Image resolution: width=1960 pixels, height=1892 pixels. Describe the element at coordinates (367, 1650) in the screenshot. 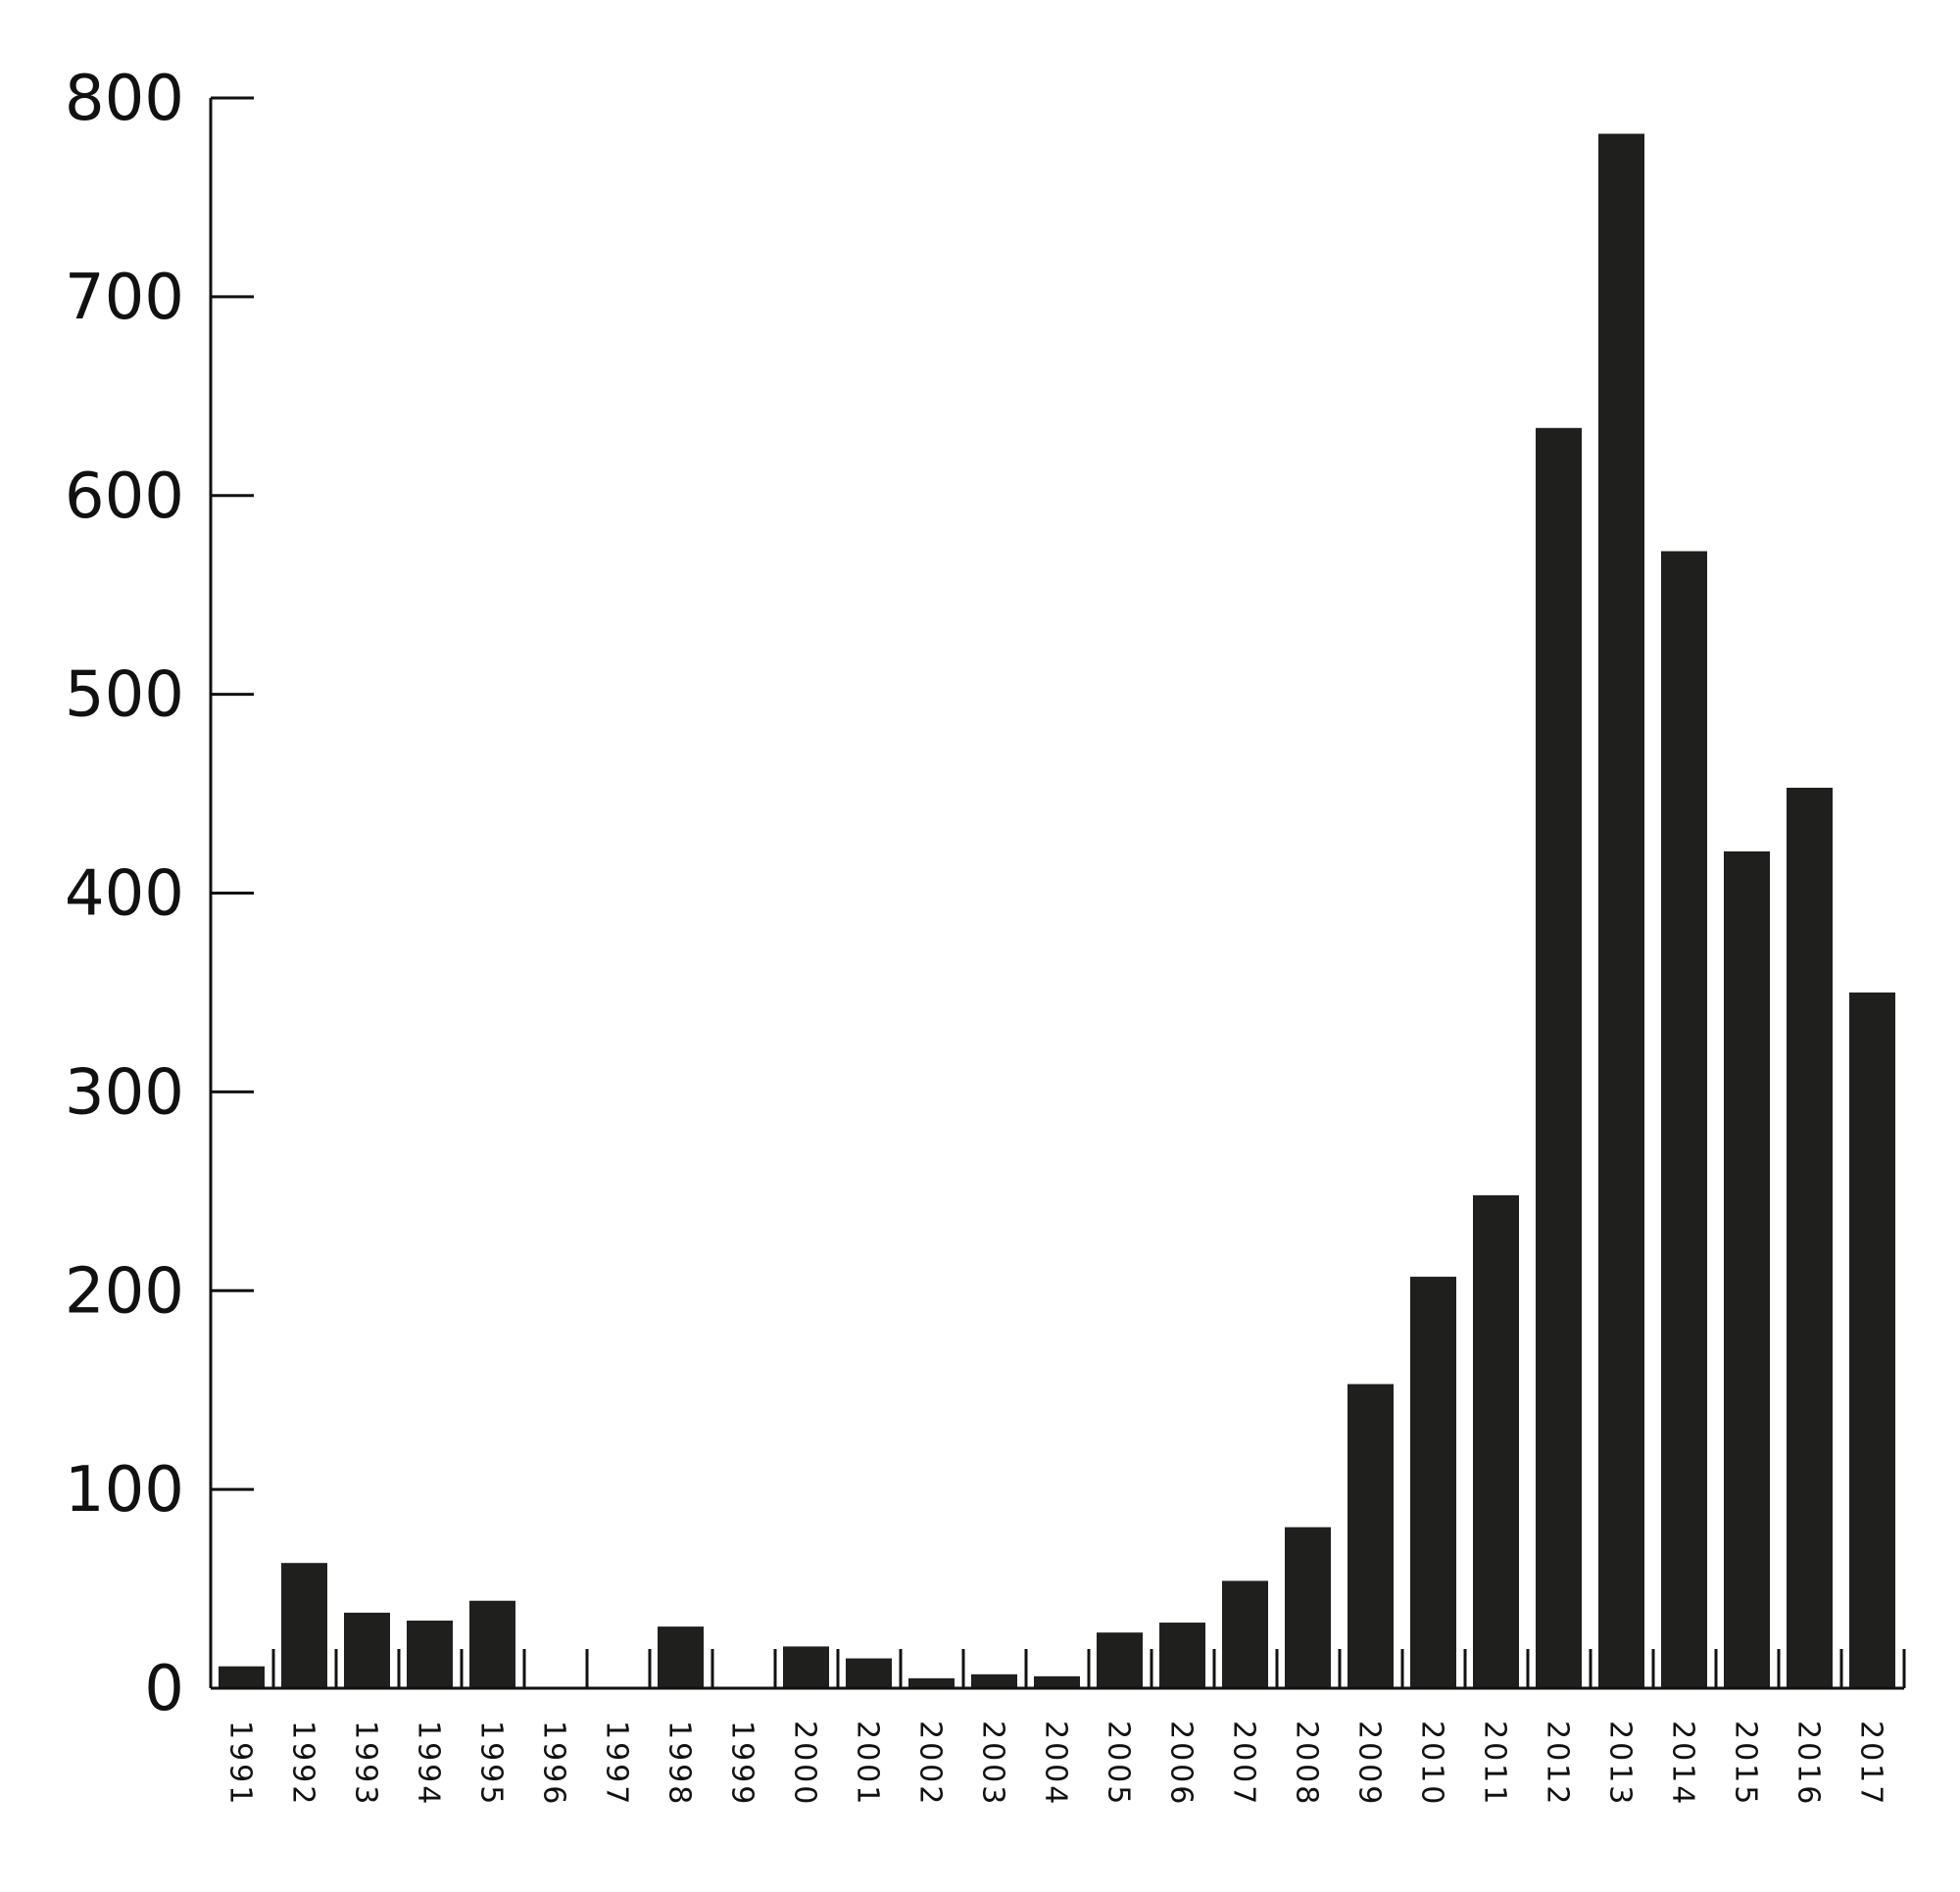

I see `bar-1993` at that location.